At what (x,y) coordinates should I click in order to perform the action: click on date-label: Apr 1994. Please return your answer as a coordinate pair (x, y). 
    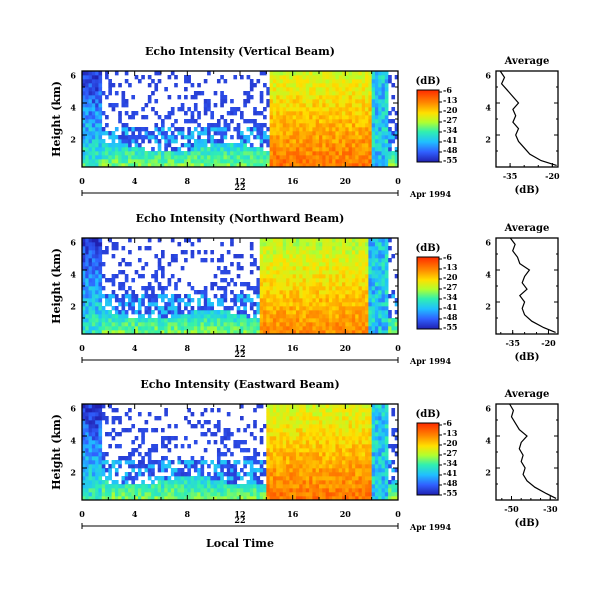
    Looking at the image, I should click on (430, 361).